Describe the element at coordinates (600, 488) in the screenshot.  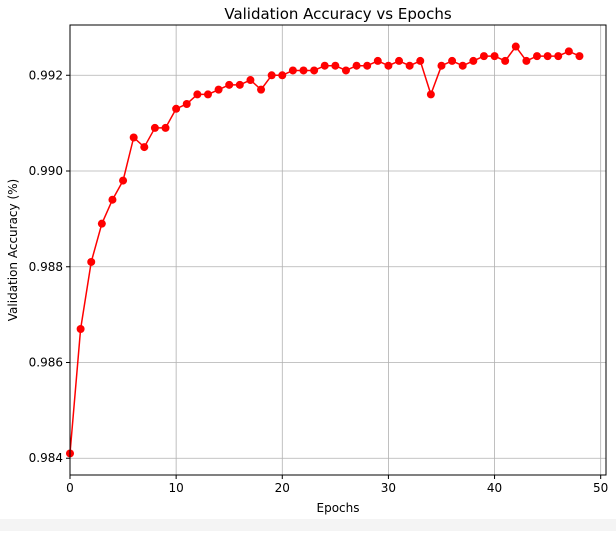
I see `x-tick-label: 50` at that location.